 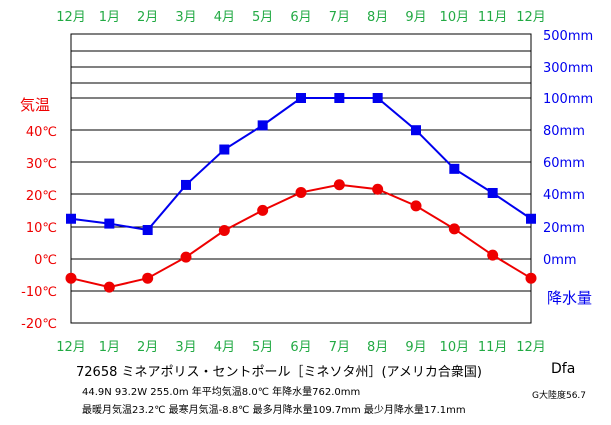 I want to click on precipitation-tick-label: 60mm, so click(x=564, y=163).